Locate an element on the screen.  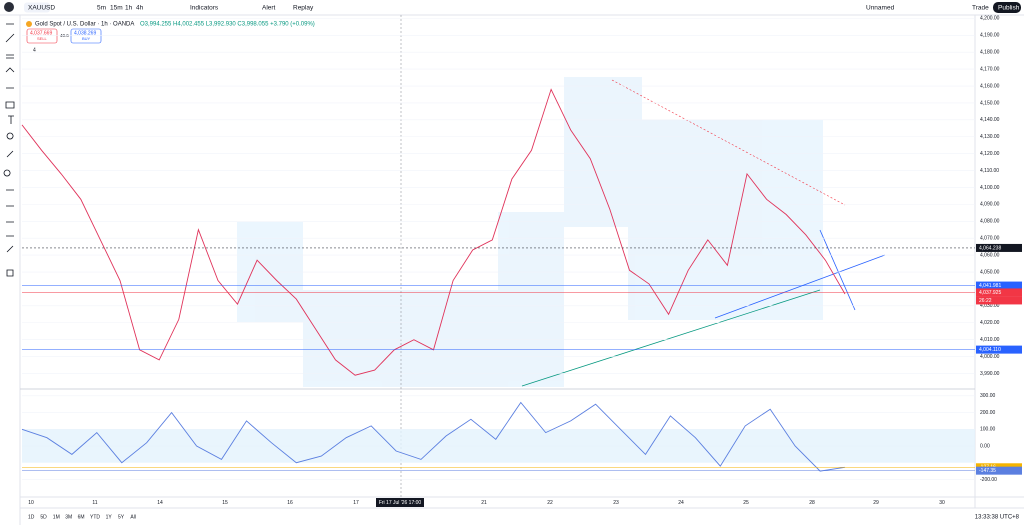
x-tick-label: 28 is located at coordinates (812, 503).